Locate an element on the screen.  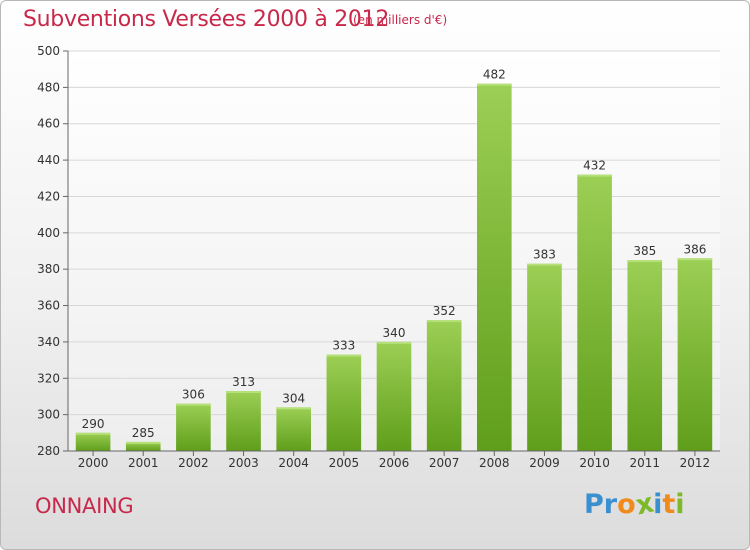
bar-2010 is located at coordinates (594, 313).